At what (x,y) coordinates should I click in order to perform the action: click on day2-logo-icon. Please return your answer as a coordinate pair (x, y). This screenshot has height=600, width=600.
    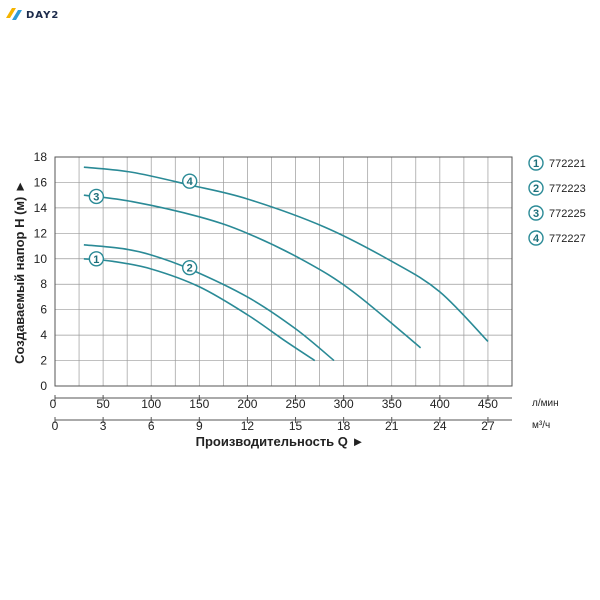
    Looking at the image, I should click on (14, 14).